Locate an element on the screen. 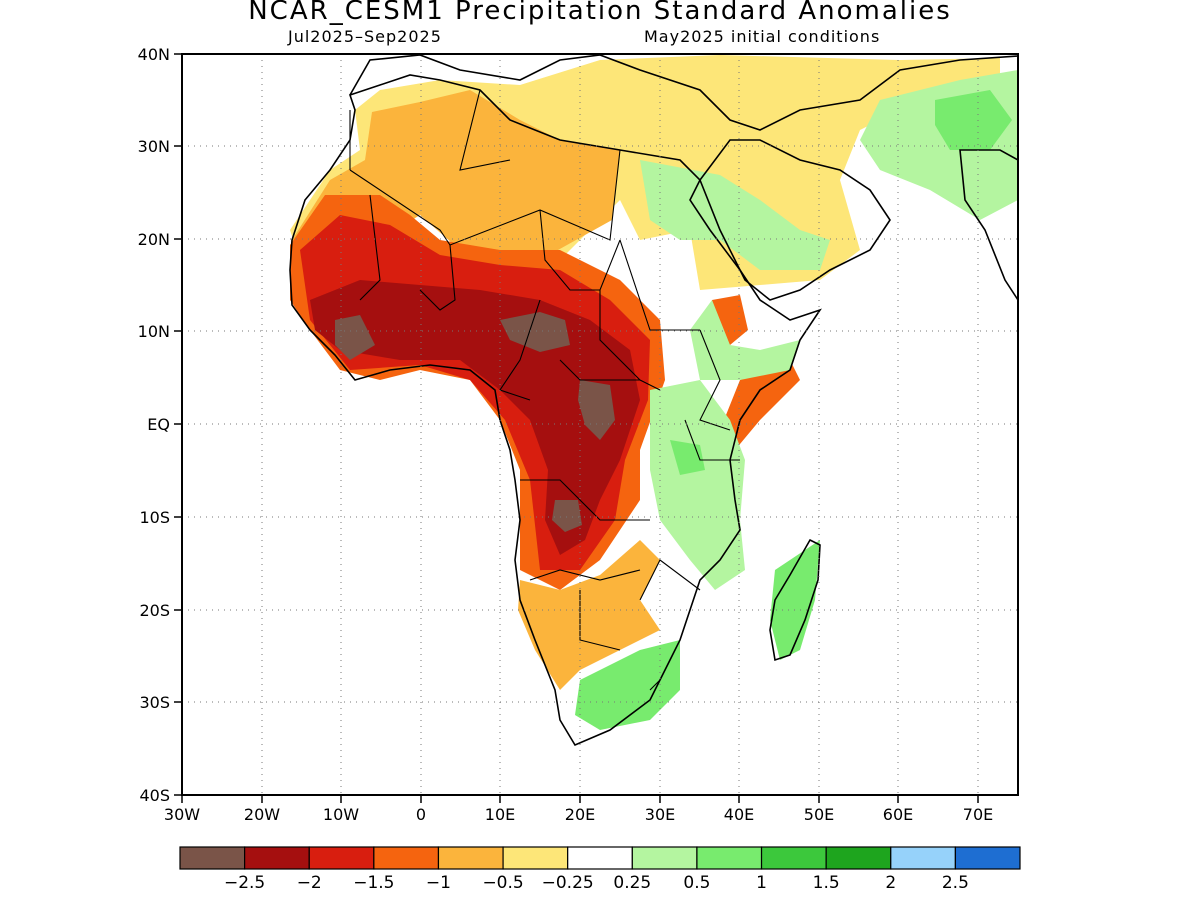  y-tick-label: 40N is located at coordinates (154, 54).